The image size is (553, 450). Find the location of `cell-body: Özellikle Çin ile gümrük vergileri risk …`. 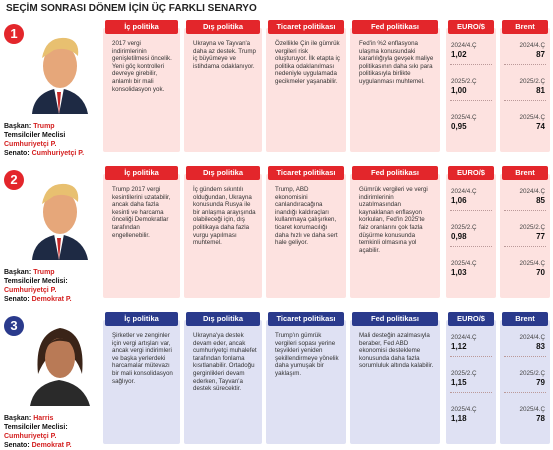

cell-body: Özellikle Çin ile gümrük vergileri risk … is located at coordinates (306, 90).